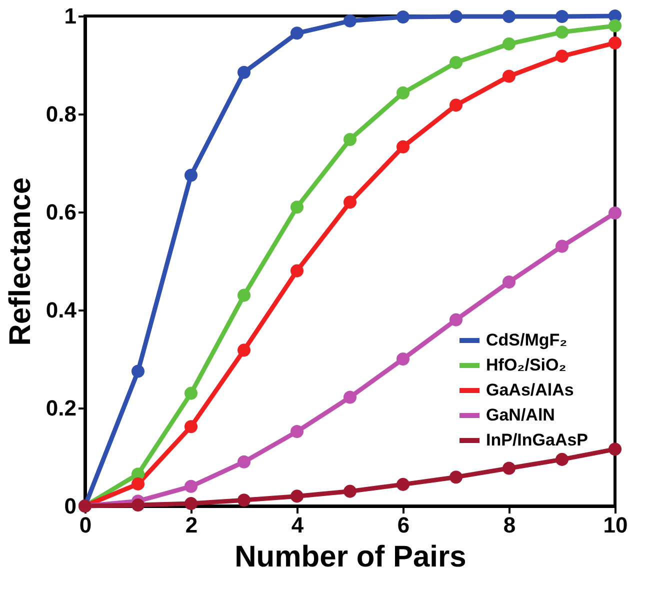 The height and width of the screenshot is (609, 654). What do you see at coordinates (70, 506) in the screenshot?
I see `y-tick-label: 0` at bounding box center [70, 506].